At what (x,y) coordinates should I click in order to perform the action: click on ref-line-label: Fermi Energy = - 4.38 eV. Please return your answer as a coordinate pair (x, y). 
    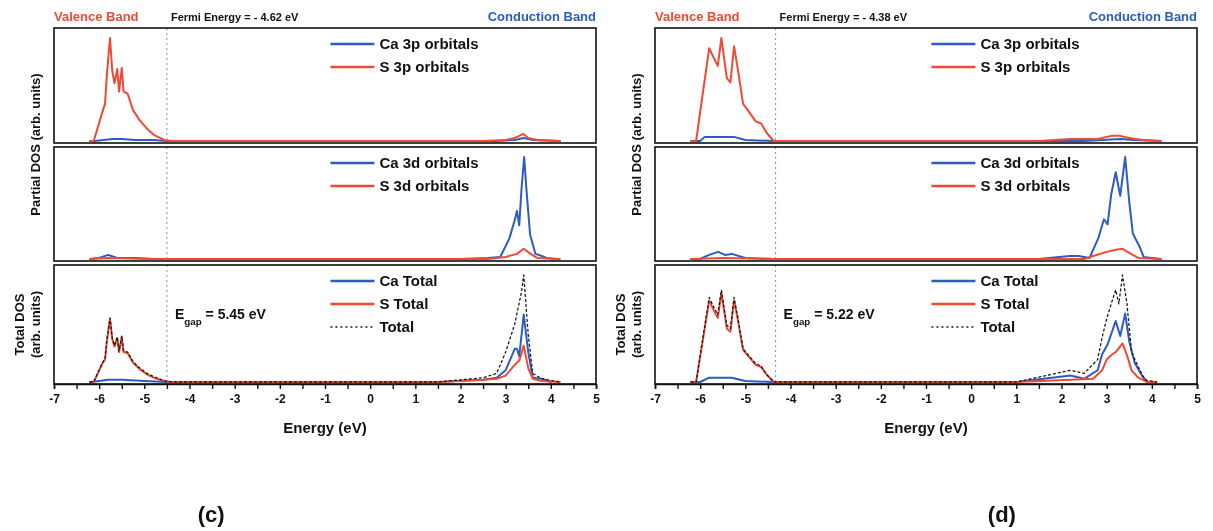
    Looking at the image, I should click on (843, 17).